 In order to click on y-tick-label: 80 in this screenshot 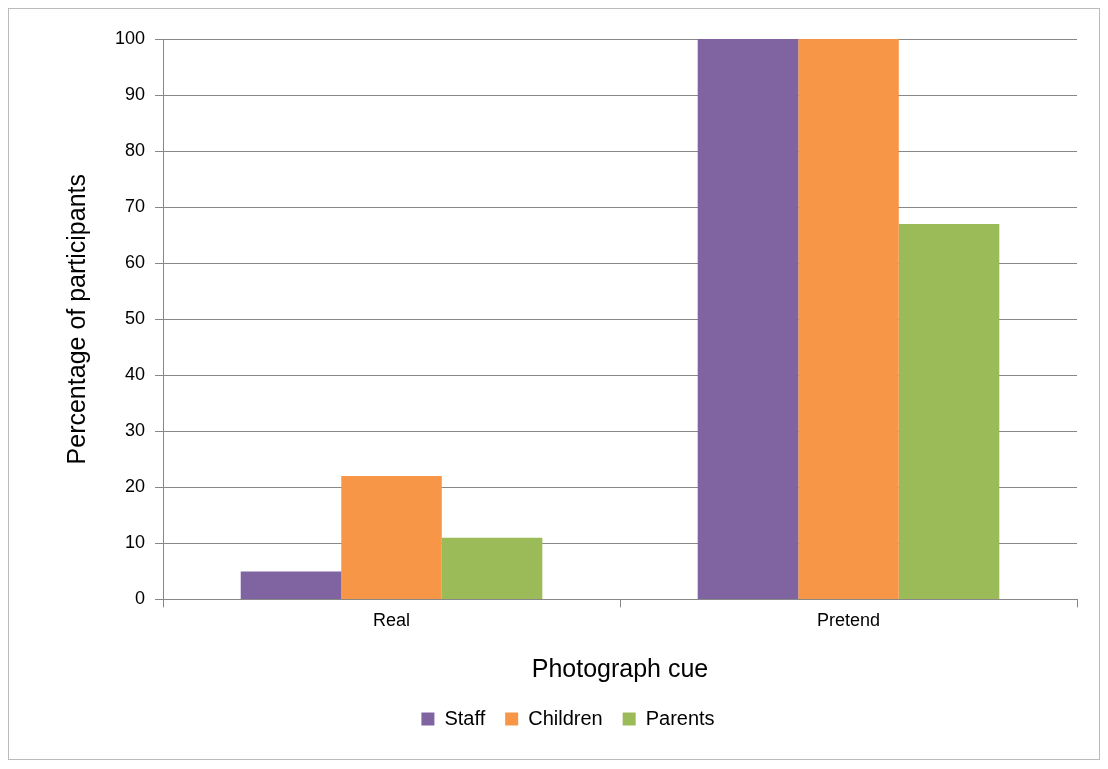, I will do `click(135, 150)`.